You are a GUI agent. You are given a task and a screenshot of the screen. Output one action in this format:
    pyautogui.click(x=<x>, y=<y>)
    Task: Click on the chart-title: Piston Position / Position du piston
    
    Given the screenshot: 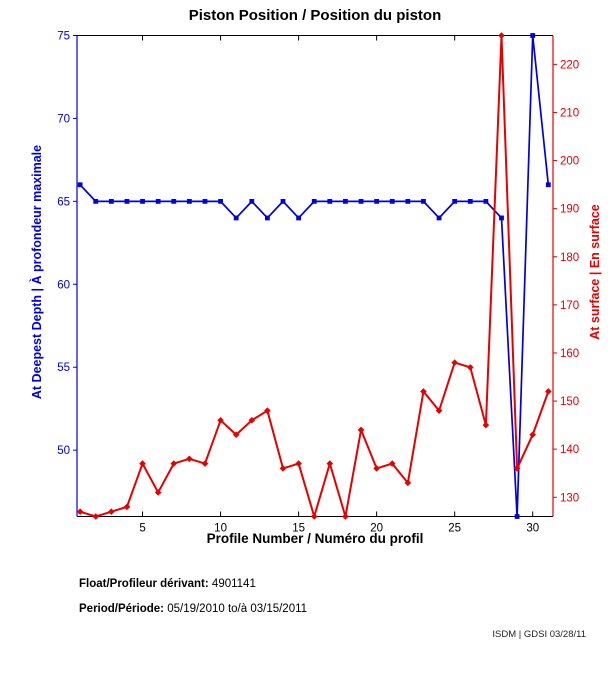 What is the action you would take?
    pyautogui.click(x=315, y=15)
    